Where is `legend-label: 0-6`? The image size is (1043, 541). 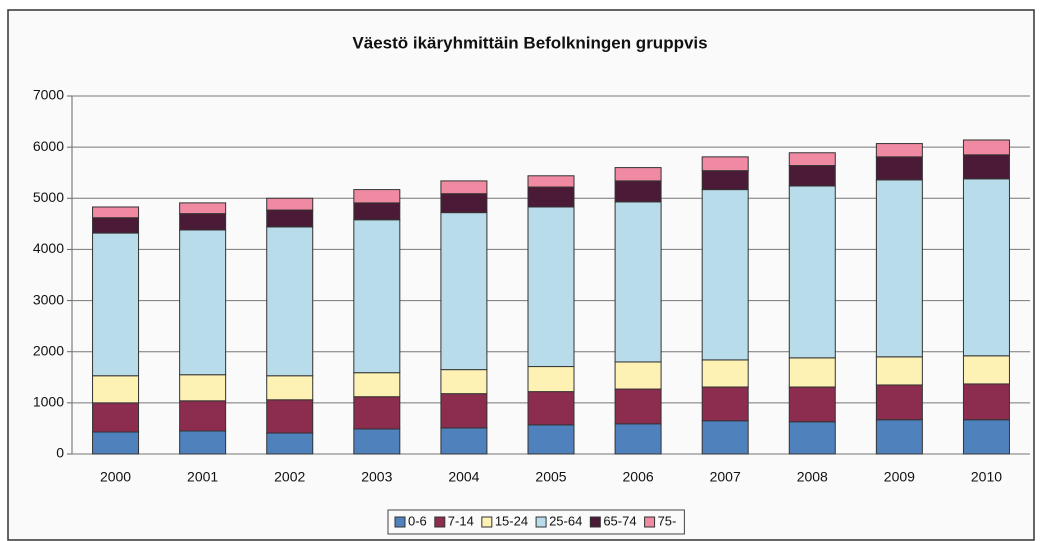 legend-label: 0-6 is located at coordinates (417, 520).